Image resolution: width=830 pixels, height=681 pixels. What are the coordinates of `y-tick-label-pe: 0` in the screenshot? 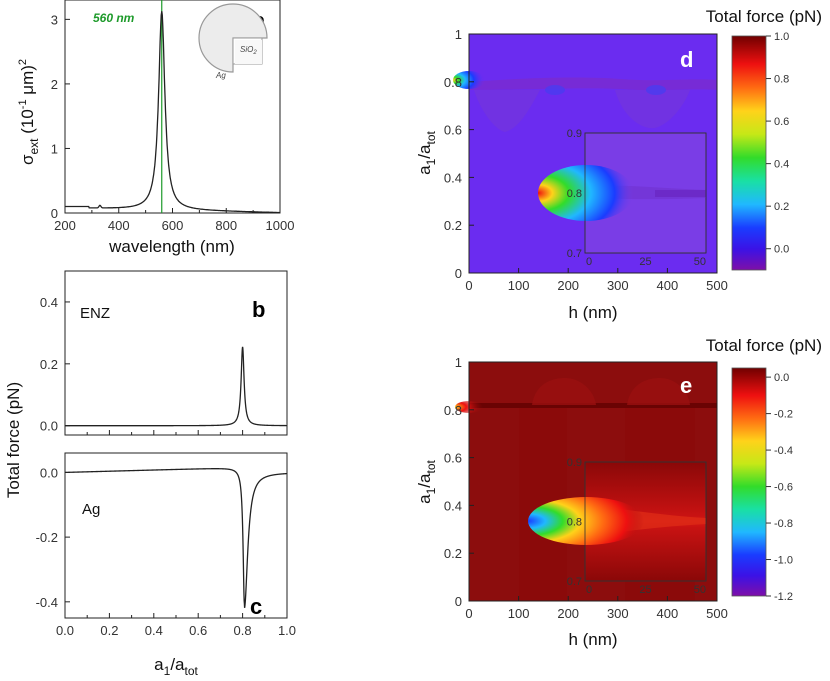 It's located at (458, 601).